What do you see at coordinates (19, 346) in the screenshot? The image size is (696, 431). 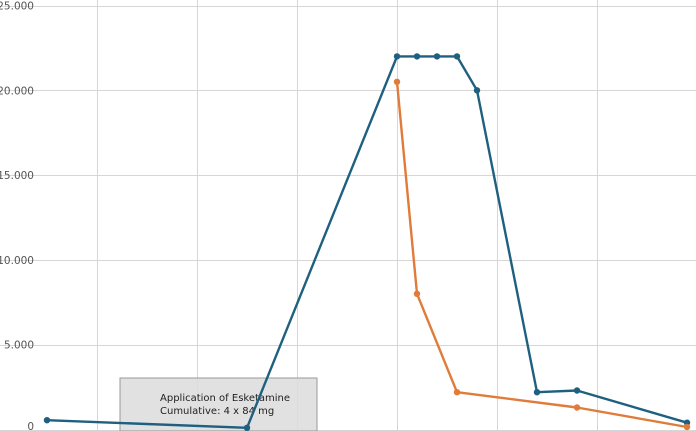 I see `y-tick-label-1: 5.000` at bounding box center [19, 346].